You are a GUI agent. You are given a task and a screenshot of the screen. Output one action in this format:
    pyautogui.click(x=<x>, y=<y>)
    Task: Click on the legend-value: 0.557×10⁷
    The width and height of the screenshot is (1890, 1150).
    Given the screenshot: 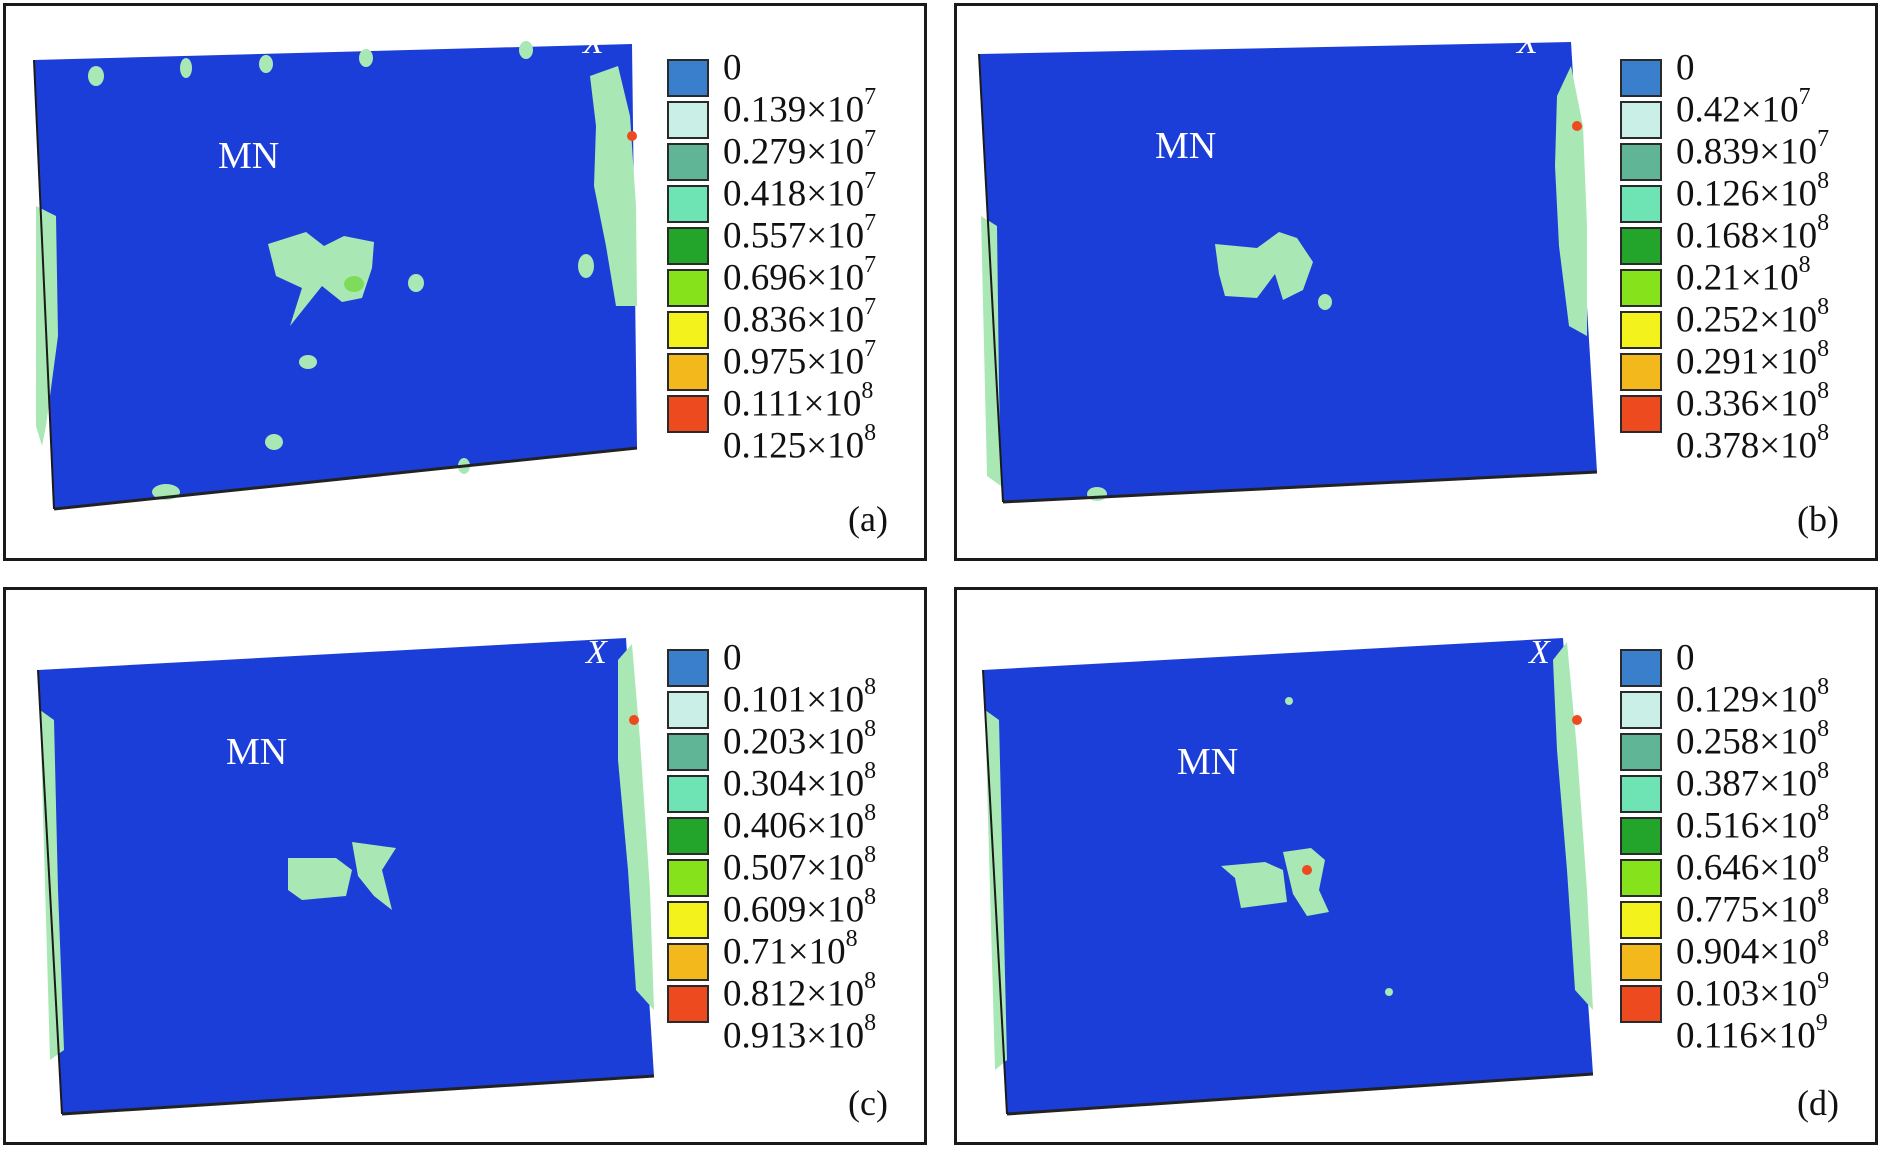 What is the action you would take?
    pyautogui.click(x=800, y=233)
    